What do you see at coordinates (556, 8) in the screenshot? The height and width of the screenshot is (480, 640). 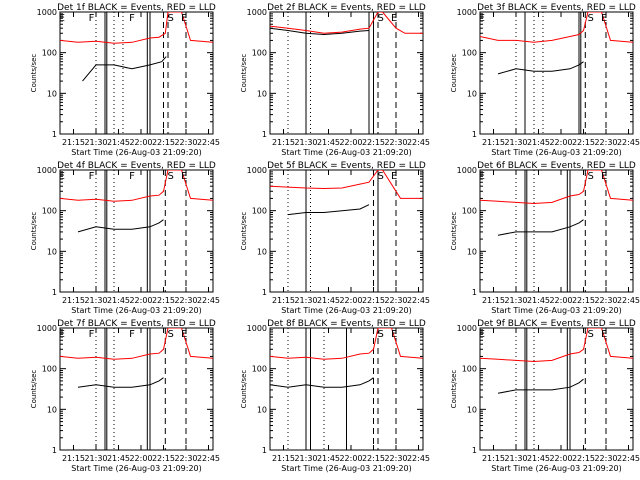 I see `panel-title: Det 3f BLACK = Events, RED = LLD` at bounding box center [556, 8].